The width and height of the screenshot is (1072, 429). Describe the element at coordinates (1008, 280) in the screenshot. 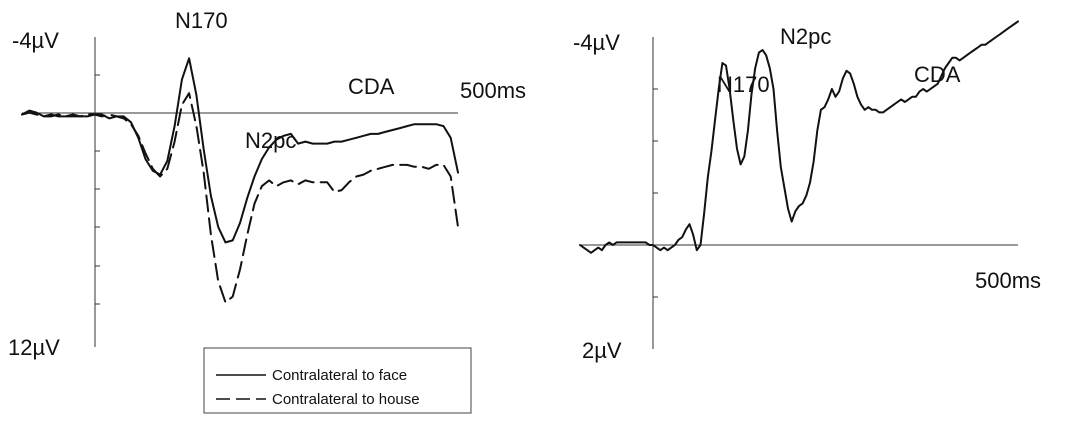

I see `right-x-end-label: 500ms` at that location.